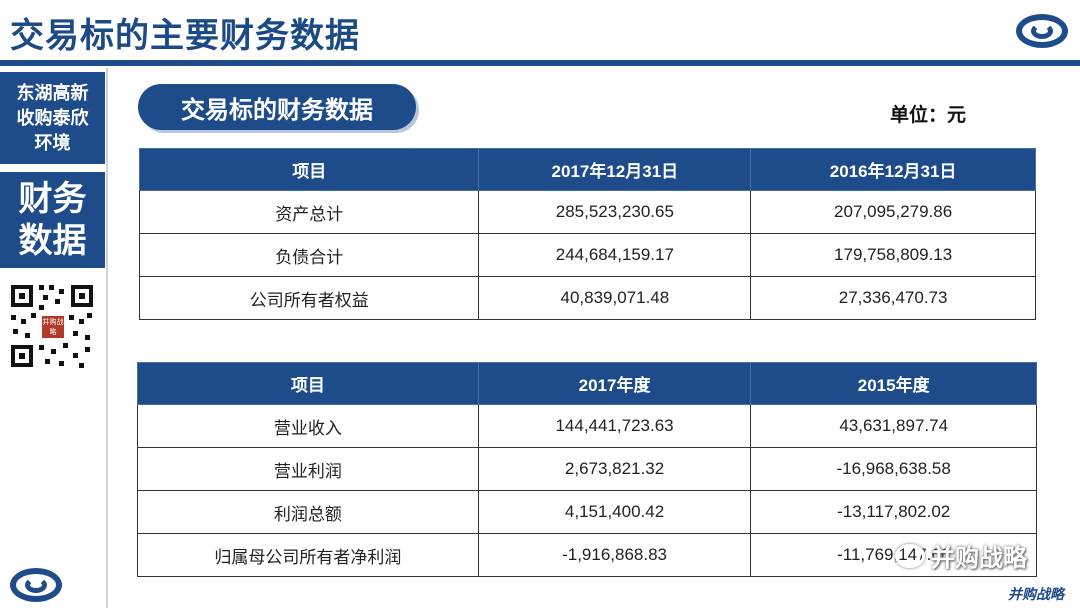  I want to click on cell-value: 40,839,071.48, so click(615, 298).